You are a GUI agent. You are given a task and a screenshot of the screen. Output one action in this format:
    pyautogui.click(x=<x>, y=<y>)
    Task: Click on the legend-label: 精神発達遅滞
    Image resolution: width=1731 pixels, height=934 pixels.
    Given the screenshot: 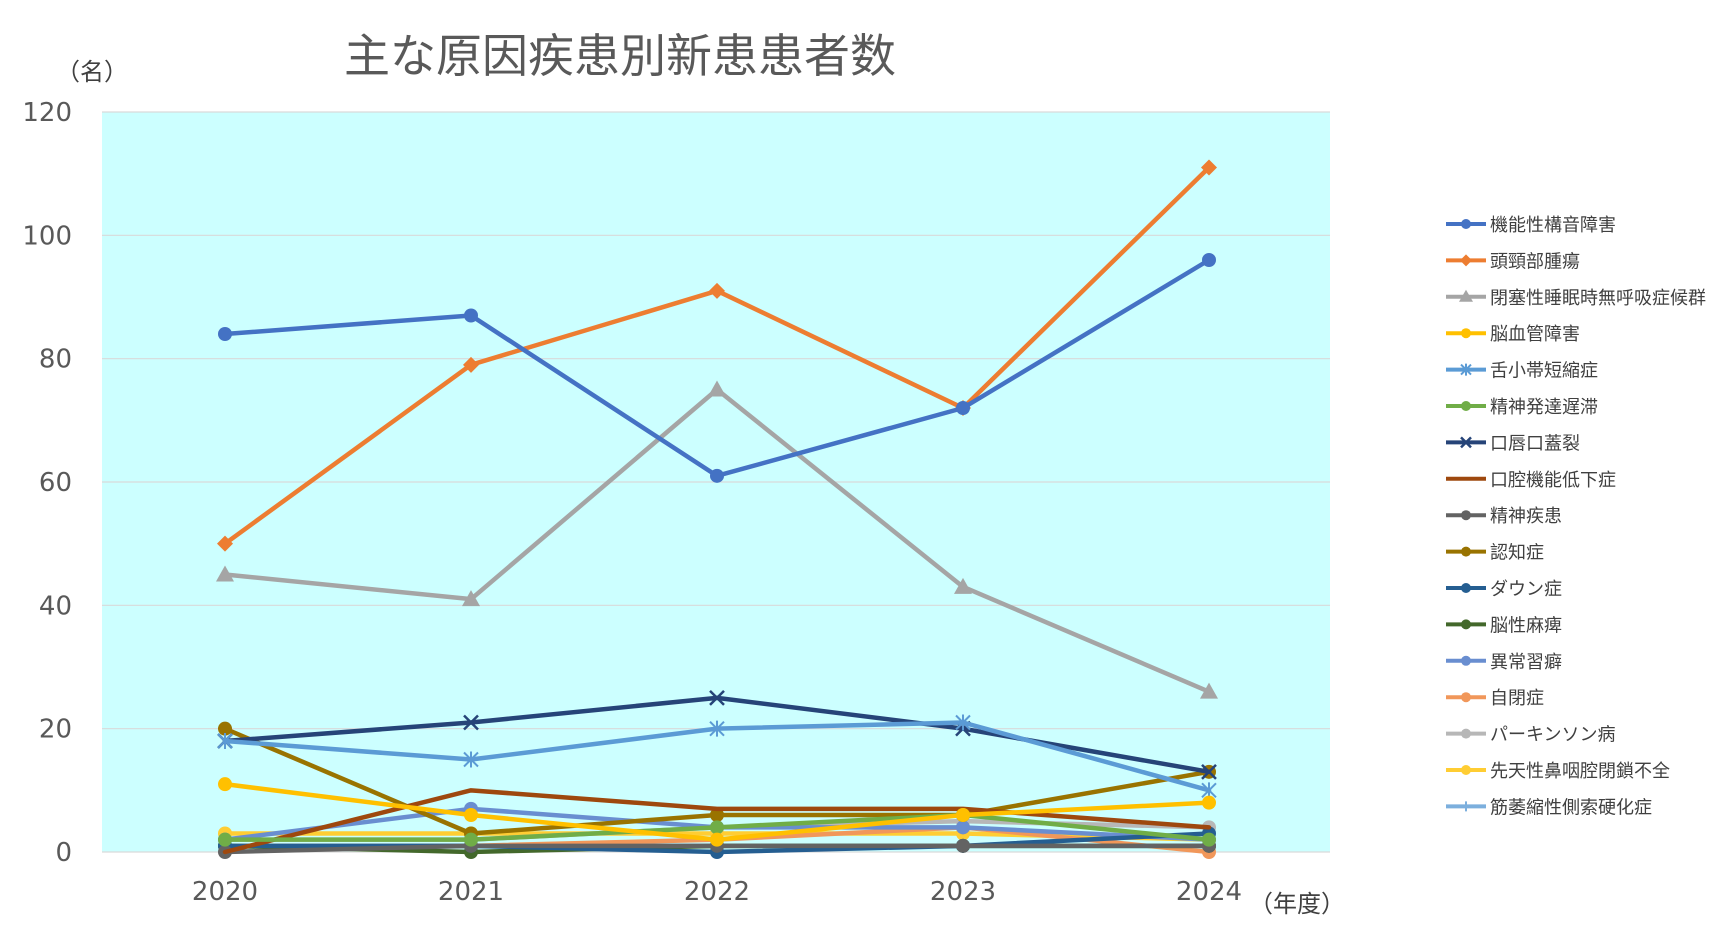 What is the action you would take?
    pyautogui.click(x=1544, y=407)
    